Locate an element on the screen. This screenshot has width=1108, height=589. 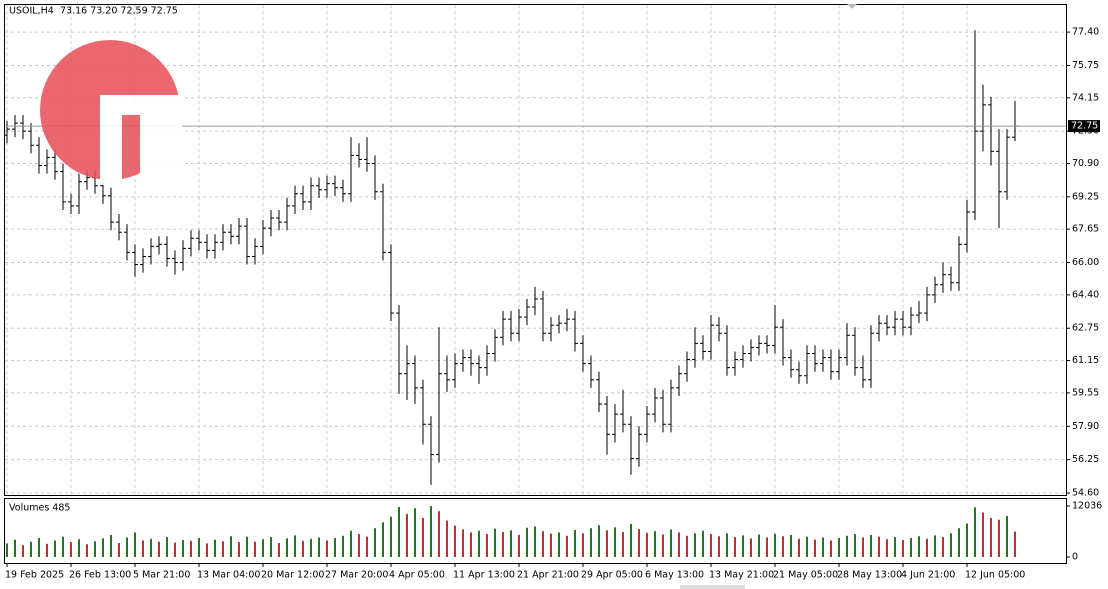
x-tick-label: 27 Mar 20:00 is located at coordinates (356, 575).